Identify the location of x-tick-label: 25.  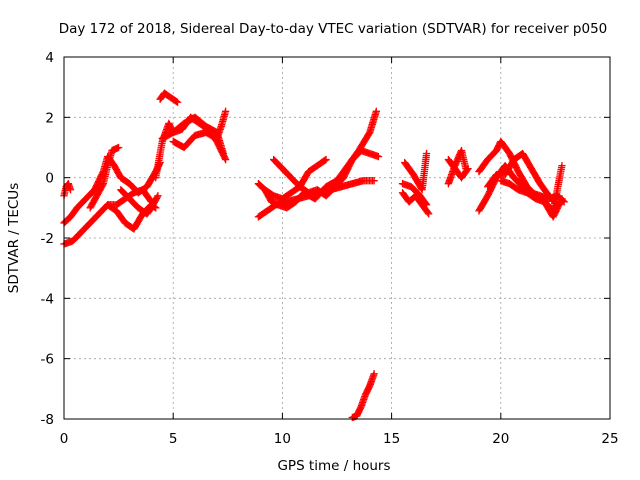
(609, 439).